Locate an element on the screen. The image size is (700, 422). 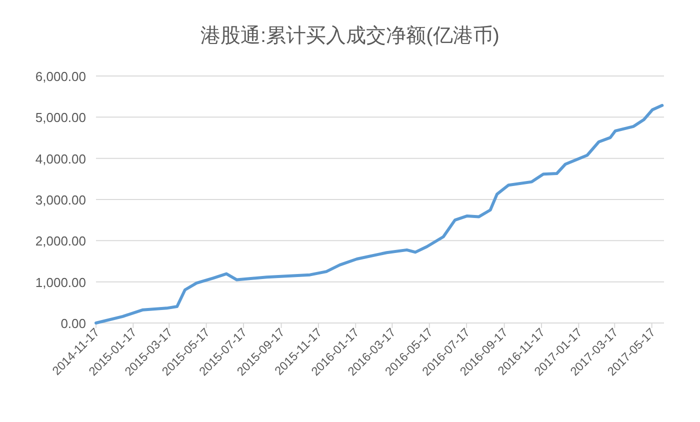
y-tick-label: 5,000.00 is located at coordinates (60, 118).